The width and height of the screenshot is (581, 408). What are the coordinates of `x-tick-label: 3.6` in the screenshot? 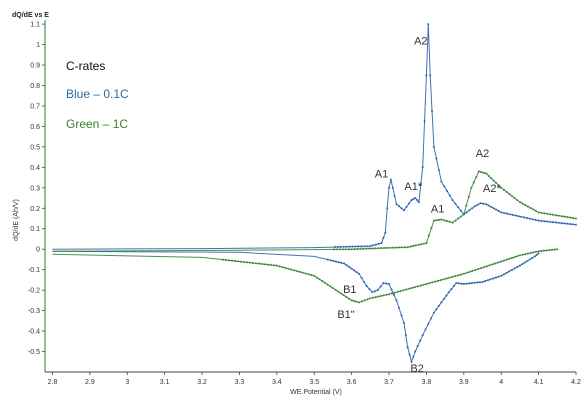 It's located at (352, 382).